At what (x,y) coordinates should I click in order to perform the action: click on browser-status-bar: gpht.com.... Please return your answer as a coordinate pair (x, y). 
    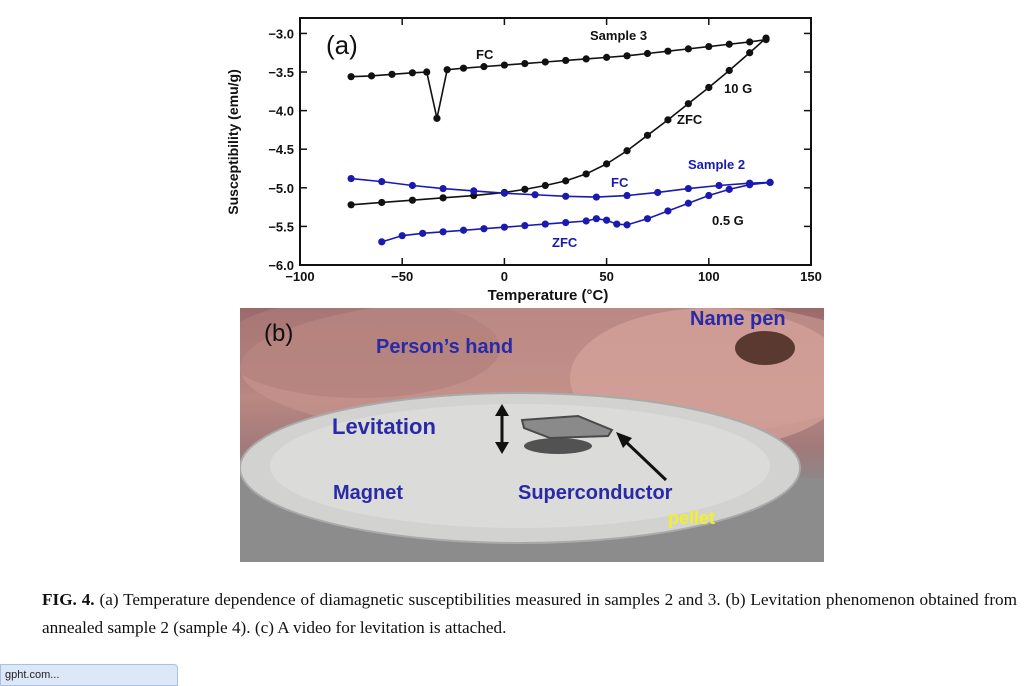
    Looking at the image, I should click on (89, 675).